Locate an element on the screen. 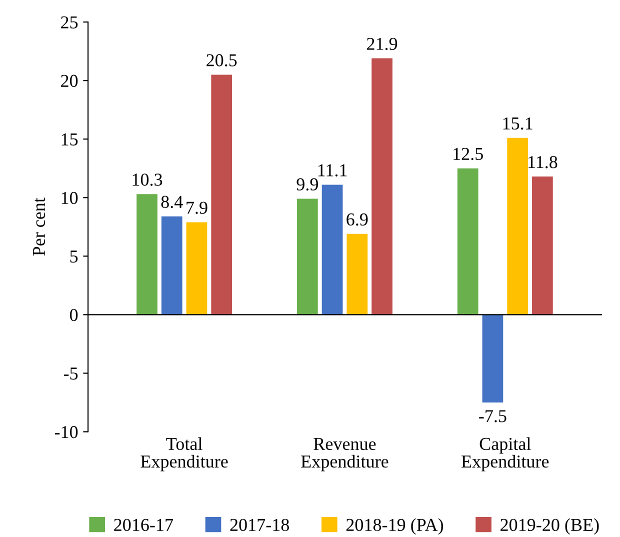 The width and height of the screenshot is (620, 537). legend-label: 2016-17 is located at coordinates (144, 525).